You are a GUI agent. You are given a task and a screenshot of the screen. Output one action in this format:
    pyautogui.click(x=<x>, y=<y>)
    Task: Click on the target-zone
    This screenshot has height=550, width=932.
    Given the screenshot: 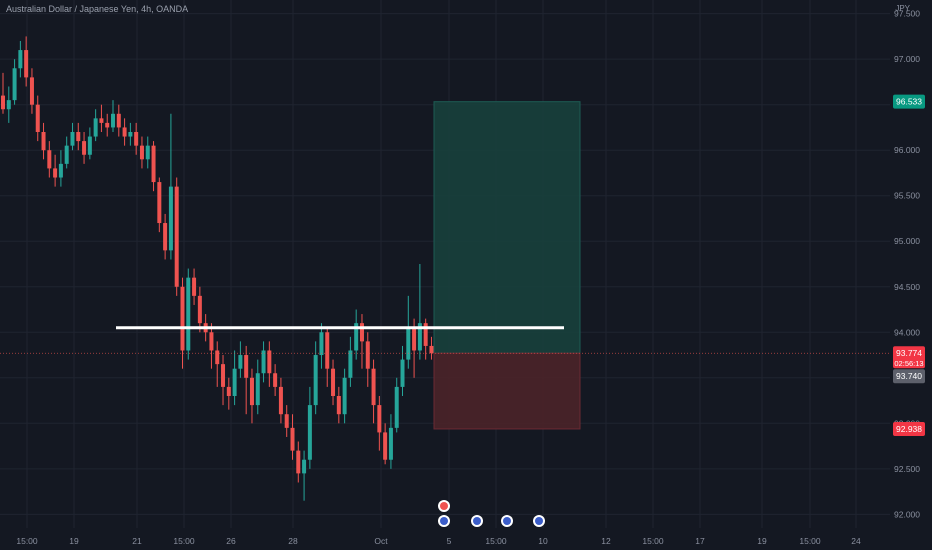 What is the action you would take?
    pyautogui.click(x=507, y=227)
    